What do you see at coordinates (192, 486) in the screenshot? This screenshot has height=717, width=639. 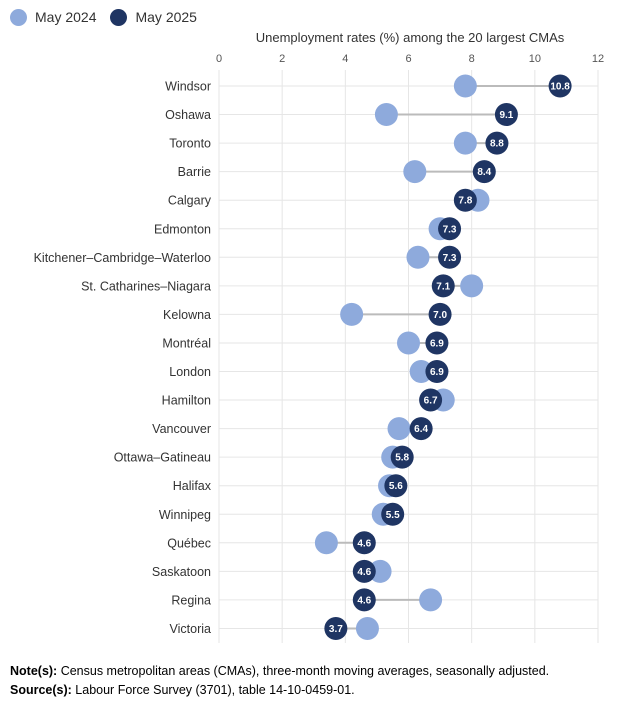 I see `category-label-halifax: Halifax` at bounding box center [192, 486].